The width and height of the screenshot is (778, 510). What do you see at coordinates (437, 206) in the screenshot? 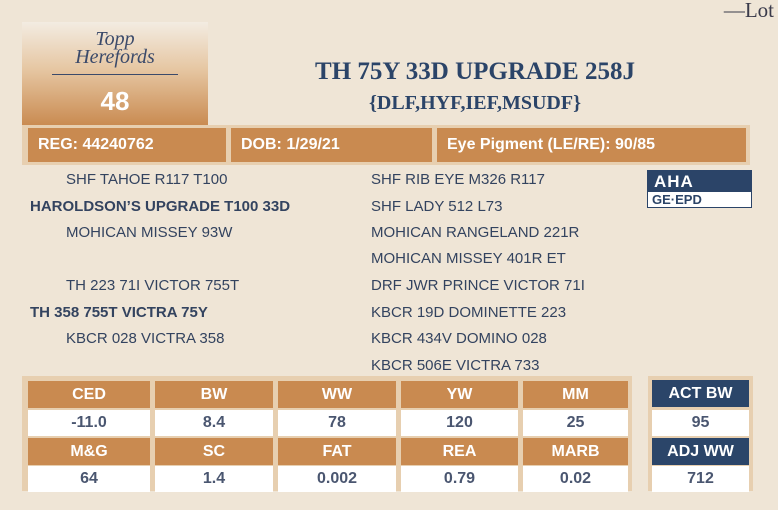
I see `pedigree-right: SHF LADY 512 L73` at bounding box center [437, 206].